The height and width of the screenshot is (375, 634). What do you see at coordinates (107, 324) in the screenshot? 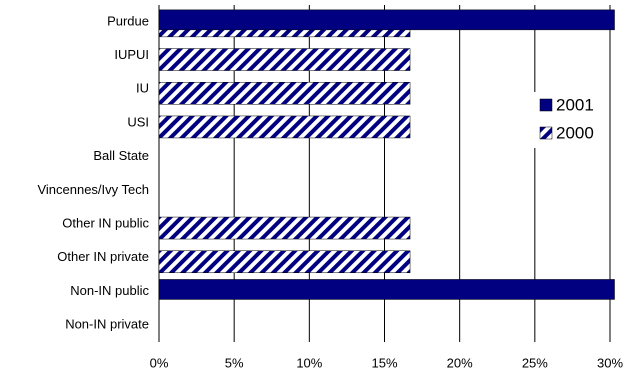
I see `y-tick-label: Non-IN private` at bounding box center [107, 324].